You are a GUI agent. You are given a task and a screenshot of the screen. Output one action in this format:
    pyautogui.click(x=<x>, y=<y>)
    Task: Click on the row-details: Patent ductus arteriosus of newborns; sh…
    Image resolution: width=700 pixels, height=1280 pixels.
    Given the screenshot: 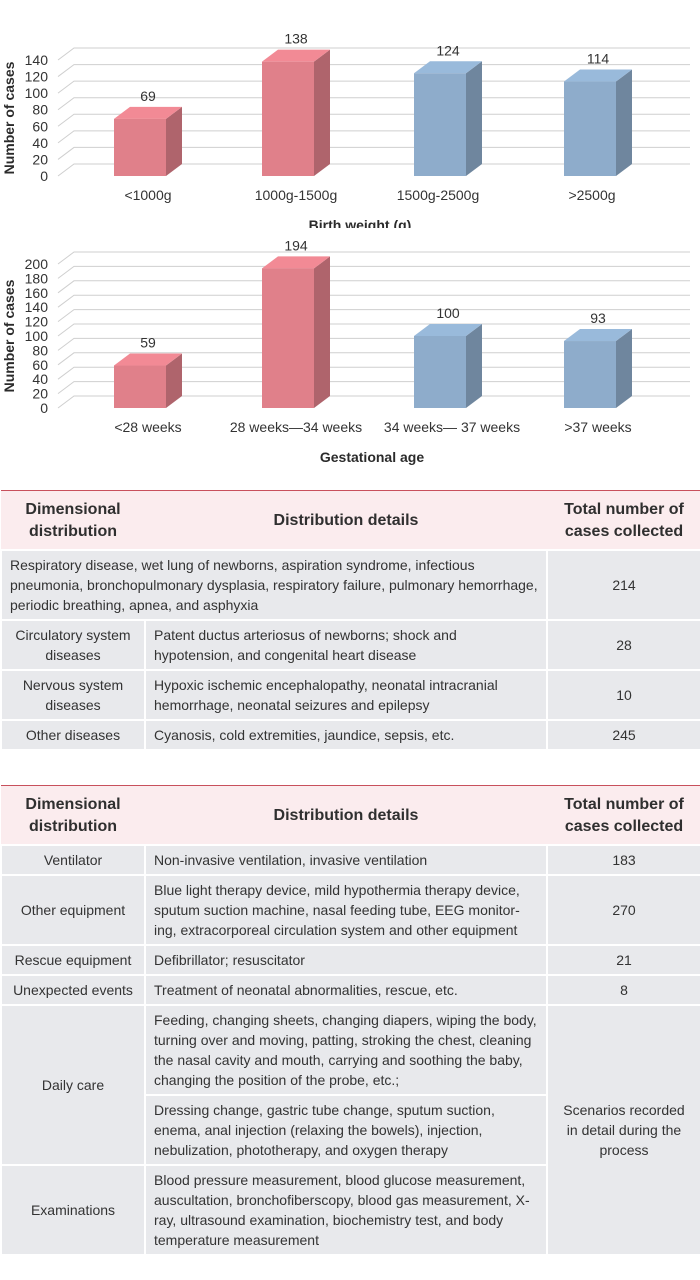 What is the action you would take?
    pyautogui.click(x=346, y=645)
    